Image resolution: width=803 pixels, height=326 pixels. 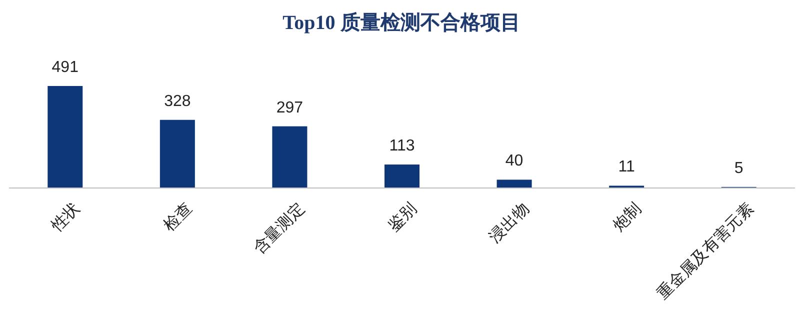 I want to click on data-label: 297, so click(x=290, y=107).